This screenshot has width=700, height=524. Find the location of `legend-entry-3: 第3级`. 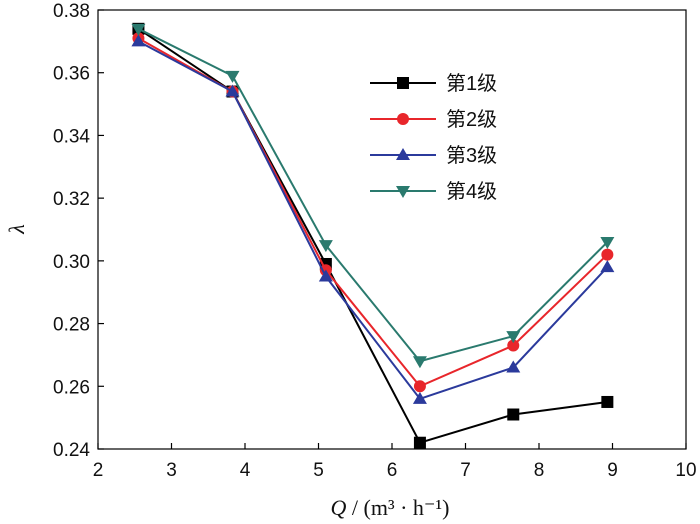

legend-entry-3: 第3级 is located at coordinates (433, 155).